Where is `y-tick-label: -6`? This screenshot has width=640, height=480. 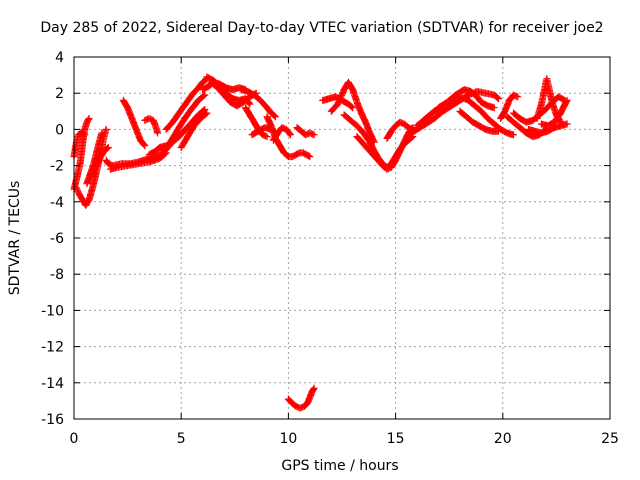
y-tick-label: -6 is located at coordinates (57, 239).